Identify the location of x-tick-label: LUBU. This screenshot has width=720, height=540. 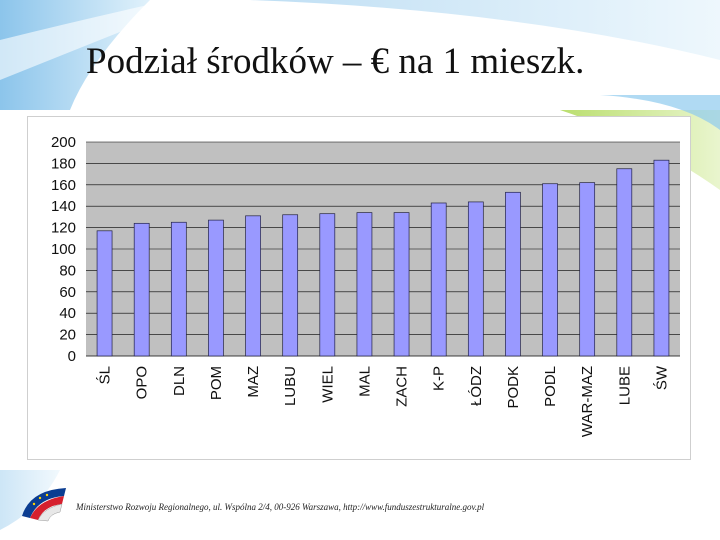
(290, 386).